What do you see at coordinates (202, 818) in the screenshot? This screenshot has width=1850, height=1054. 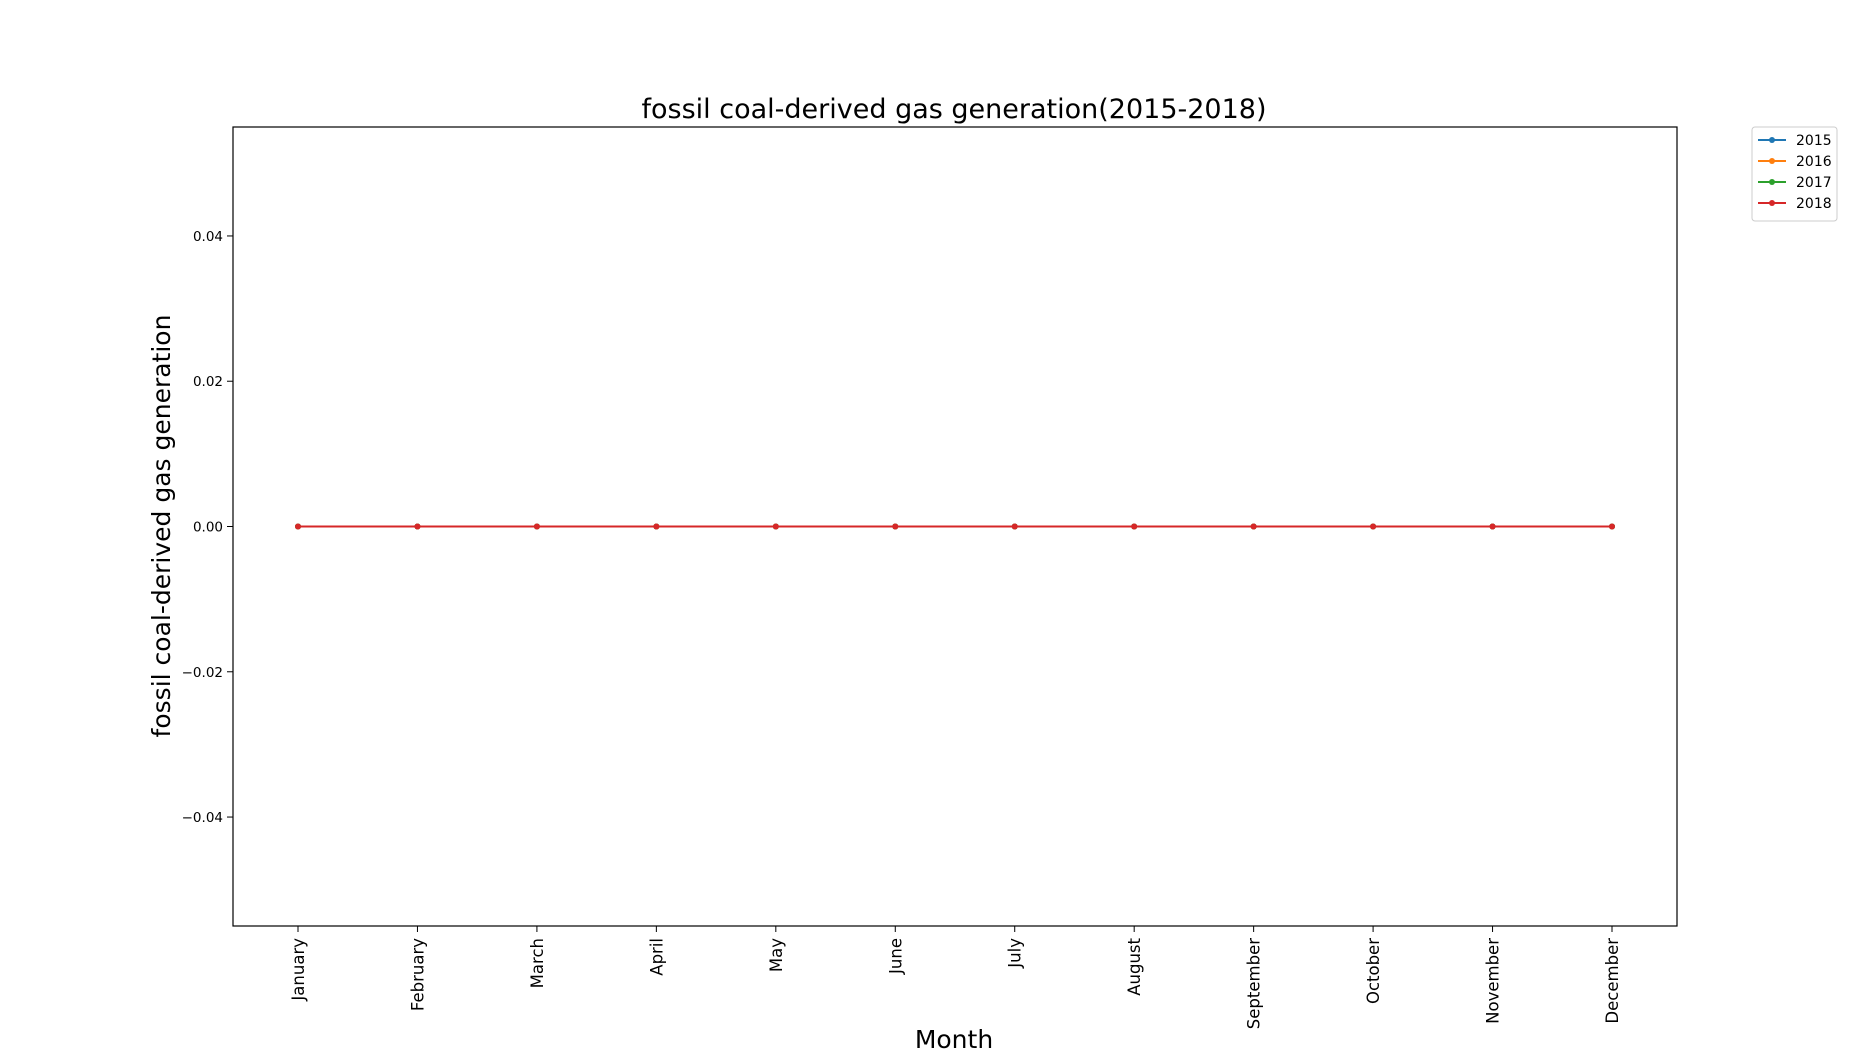 I see `y-tick-label: −0.04` at bounding box center [202, 818].